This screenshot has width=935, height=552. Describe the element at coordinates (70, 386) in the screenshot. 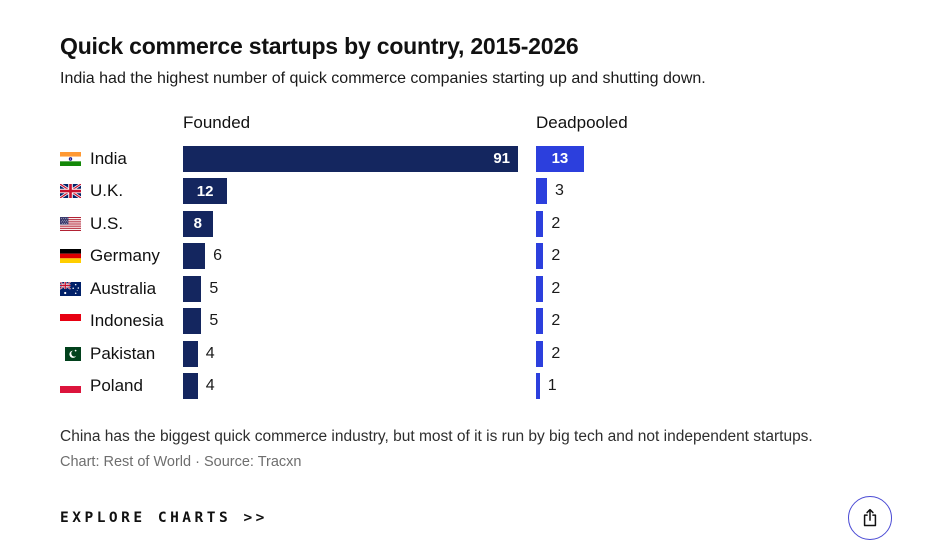

I see `flag-poland-icon` at that location.